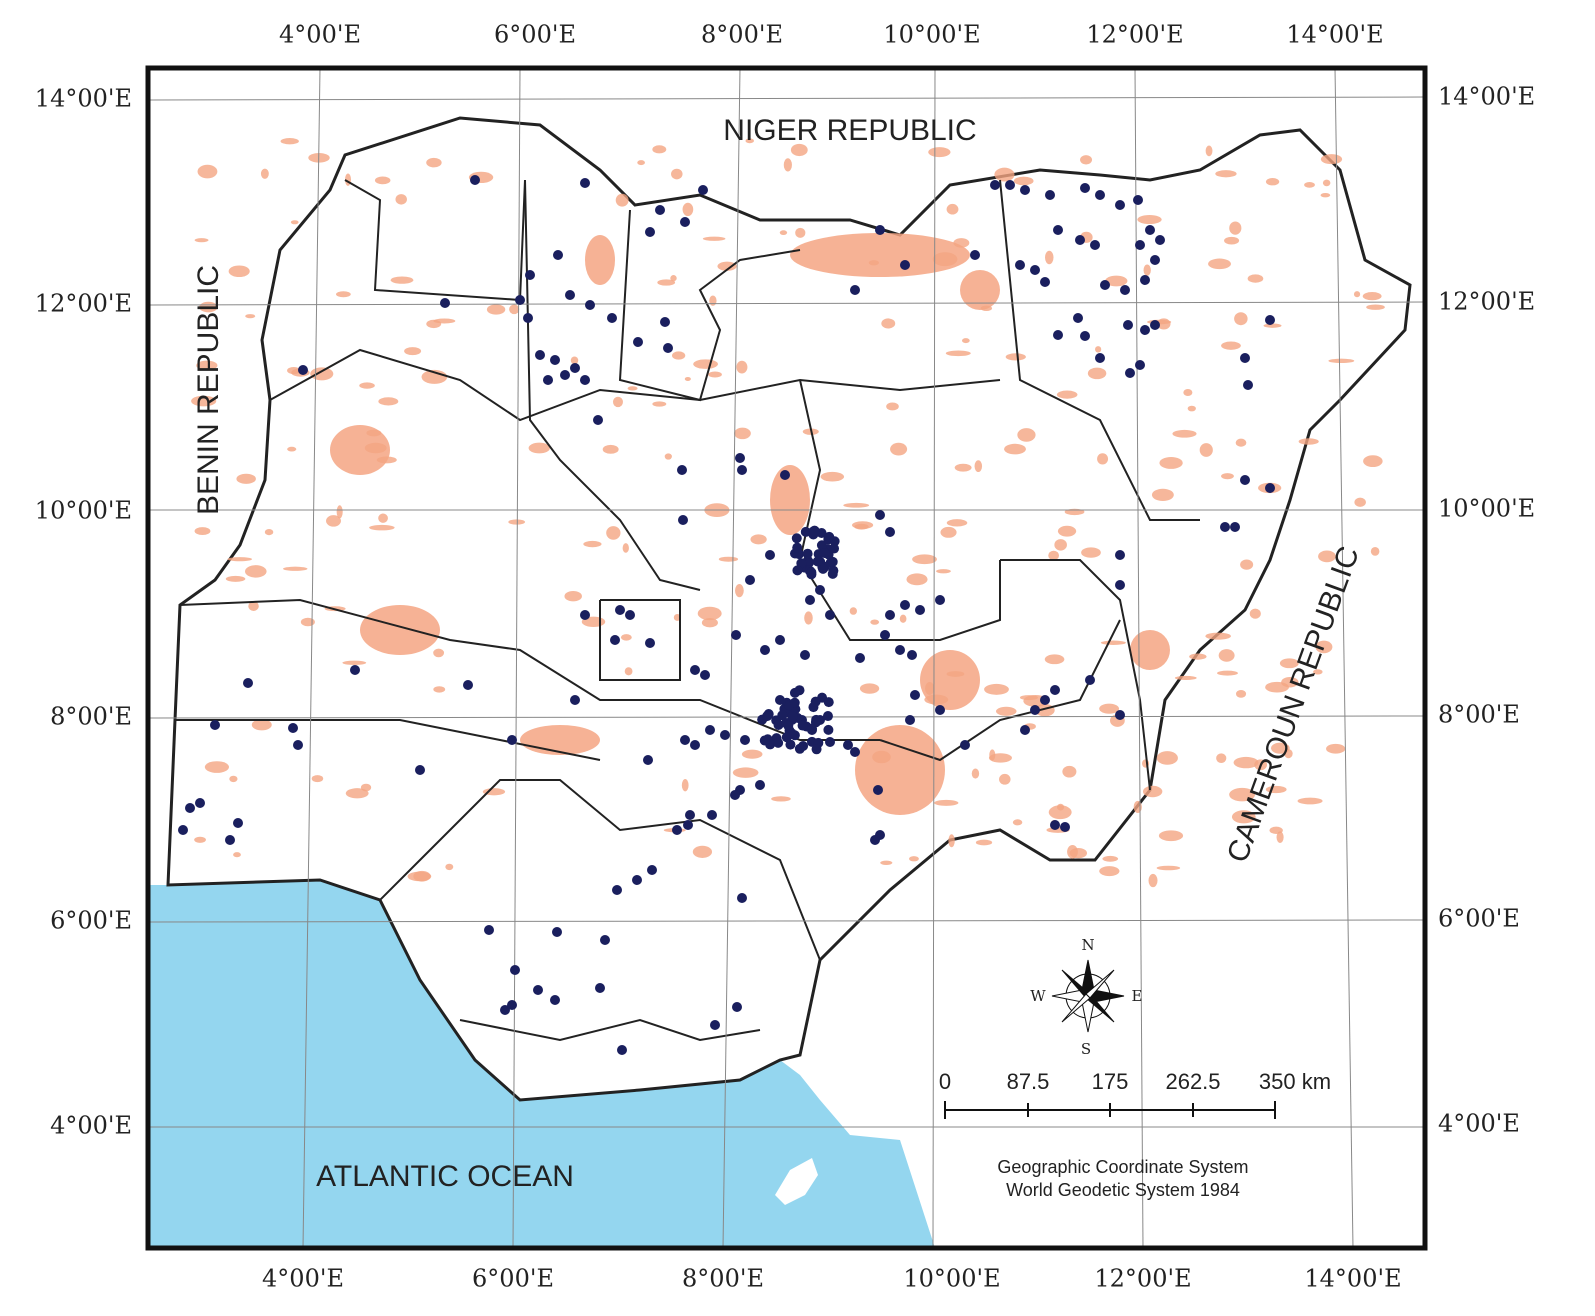 Image resolution: width=1595 pixels, height=1316 pixels. I want to click on scale-label: 262.5, so click(1192, 1081).